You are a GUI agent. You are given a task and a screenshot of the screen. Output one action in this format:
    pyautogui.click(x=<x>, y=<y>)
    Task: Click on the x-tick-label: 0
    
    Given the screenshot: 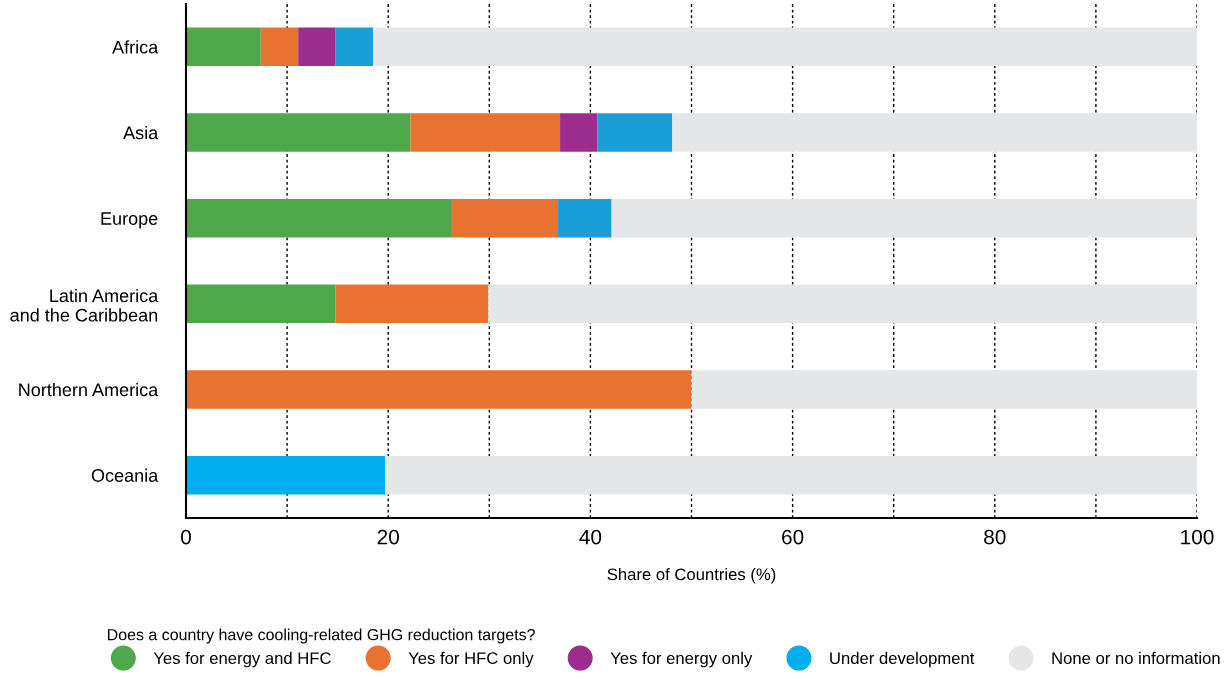 What is the action you would take?
    pyautogui.click(x=186, y=537)
    